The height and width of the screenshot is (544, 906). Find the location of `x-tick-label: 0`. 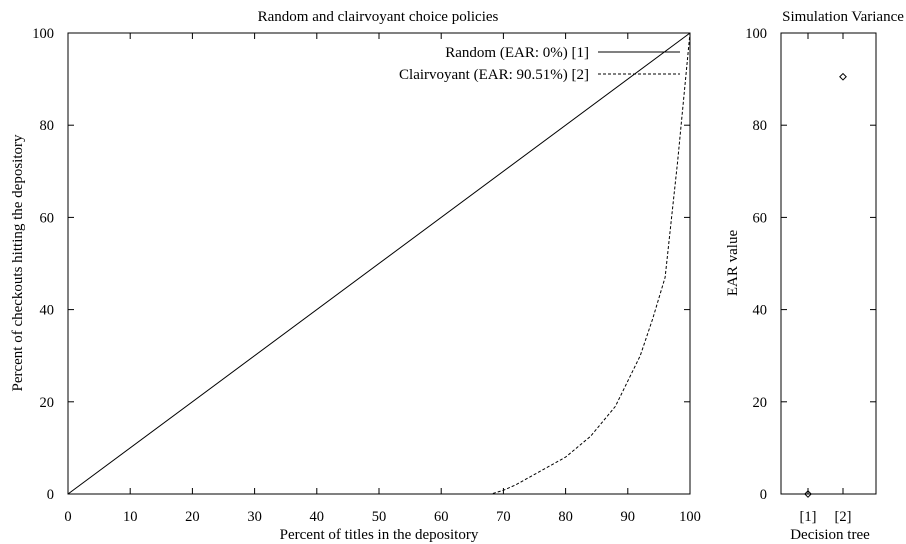

x-tick-label: 0 is located at coordinates (67, 517).